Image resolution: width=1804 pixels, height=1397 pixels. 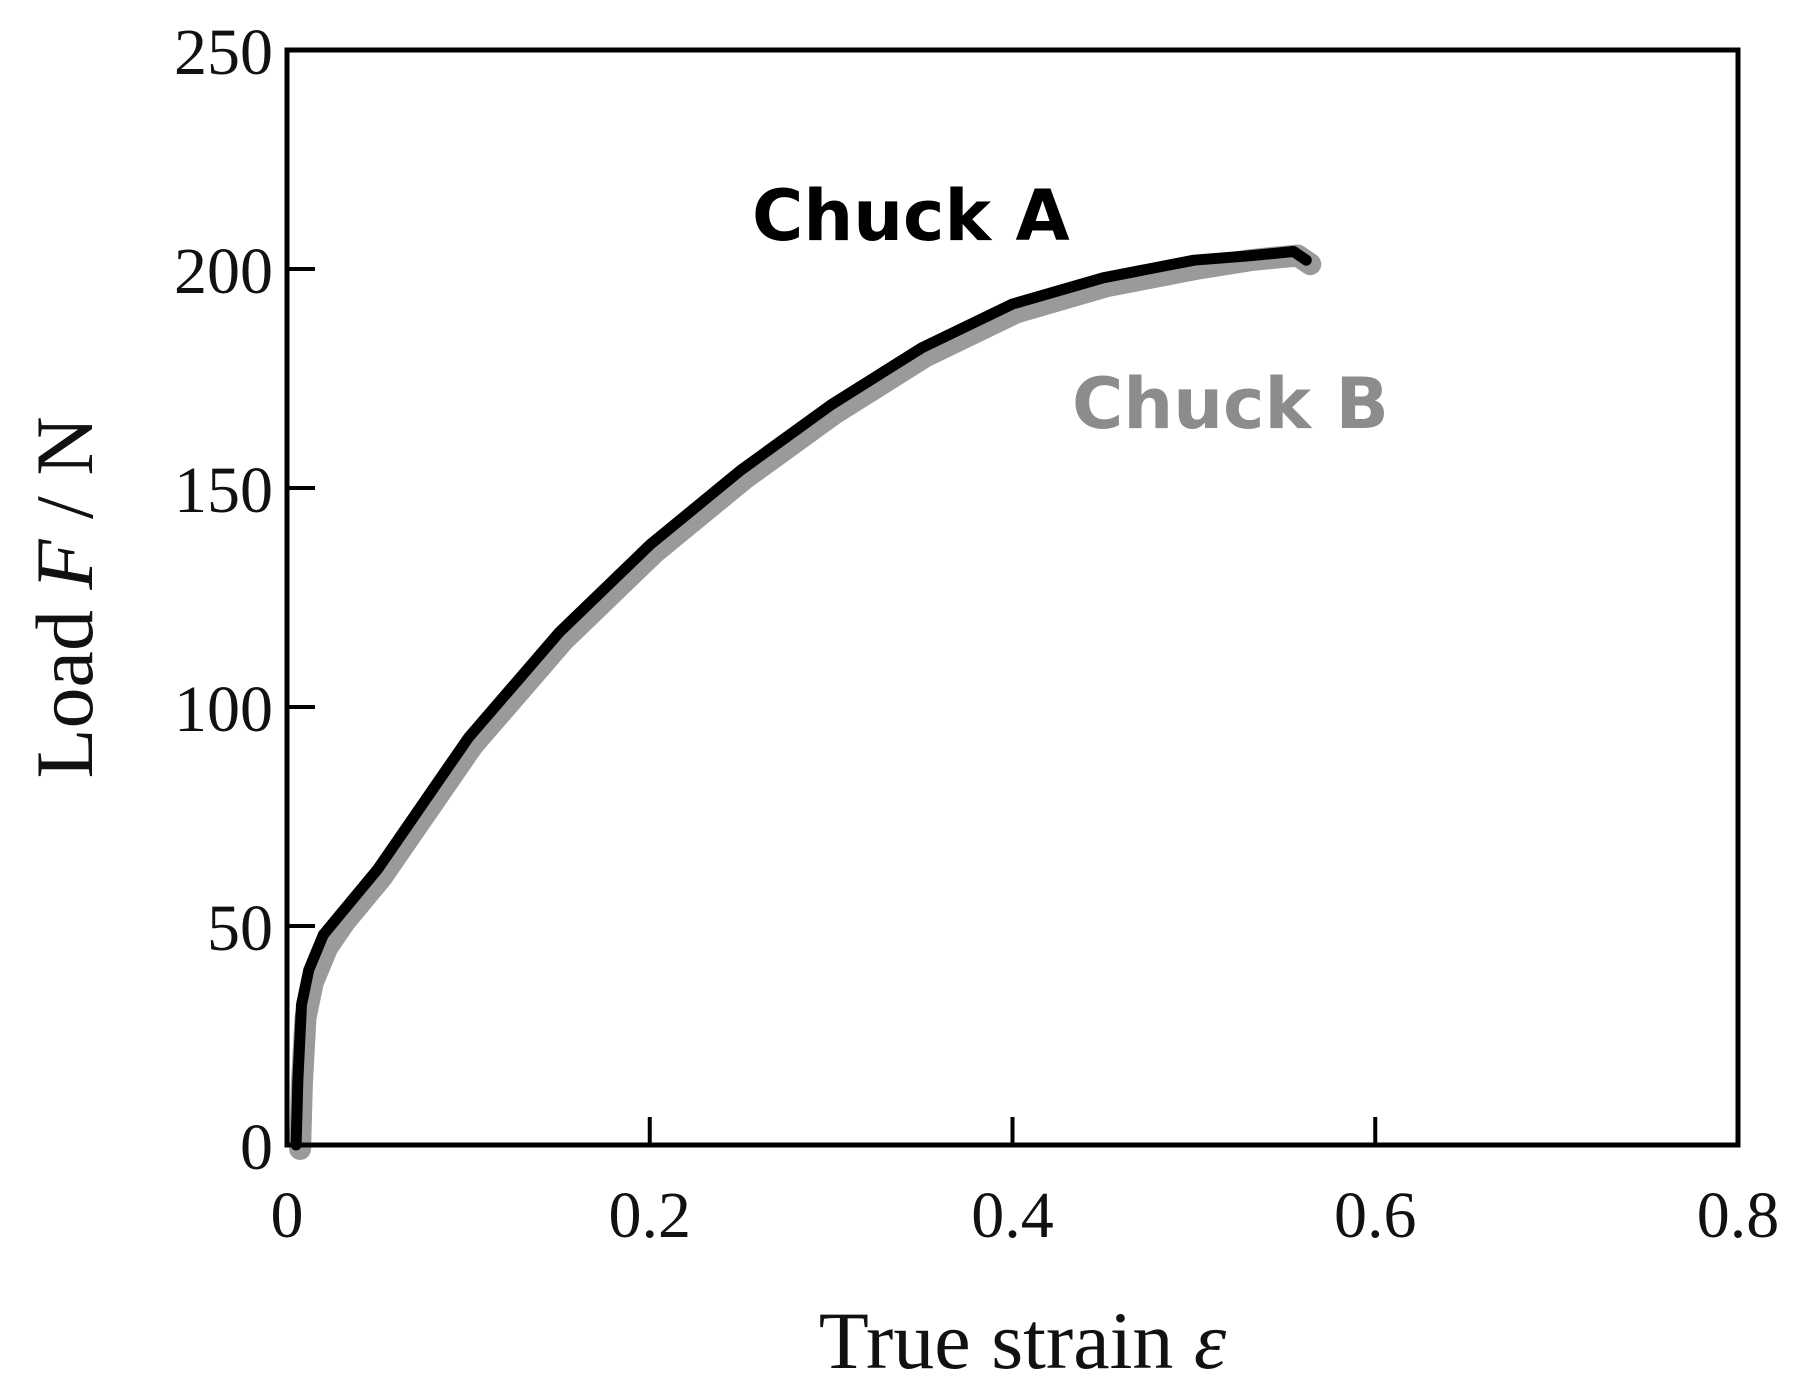 What do you see at coordinates (287, 1215) in the screenshot?
I see `x-tick-label: 0` at bounding box center [287, 1215].